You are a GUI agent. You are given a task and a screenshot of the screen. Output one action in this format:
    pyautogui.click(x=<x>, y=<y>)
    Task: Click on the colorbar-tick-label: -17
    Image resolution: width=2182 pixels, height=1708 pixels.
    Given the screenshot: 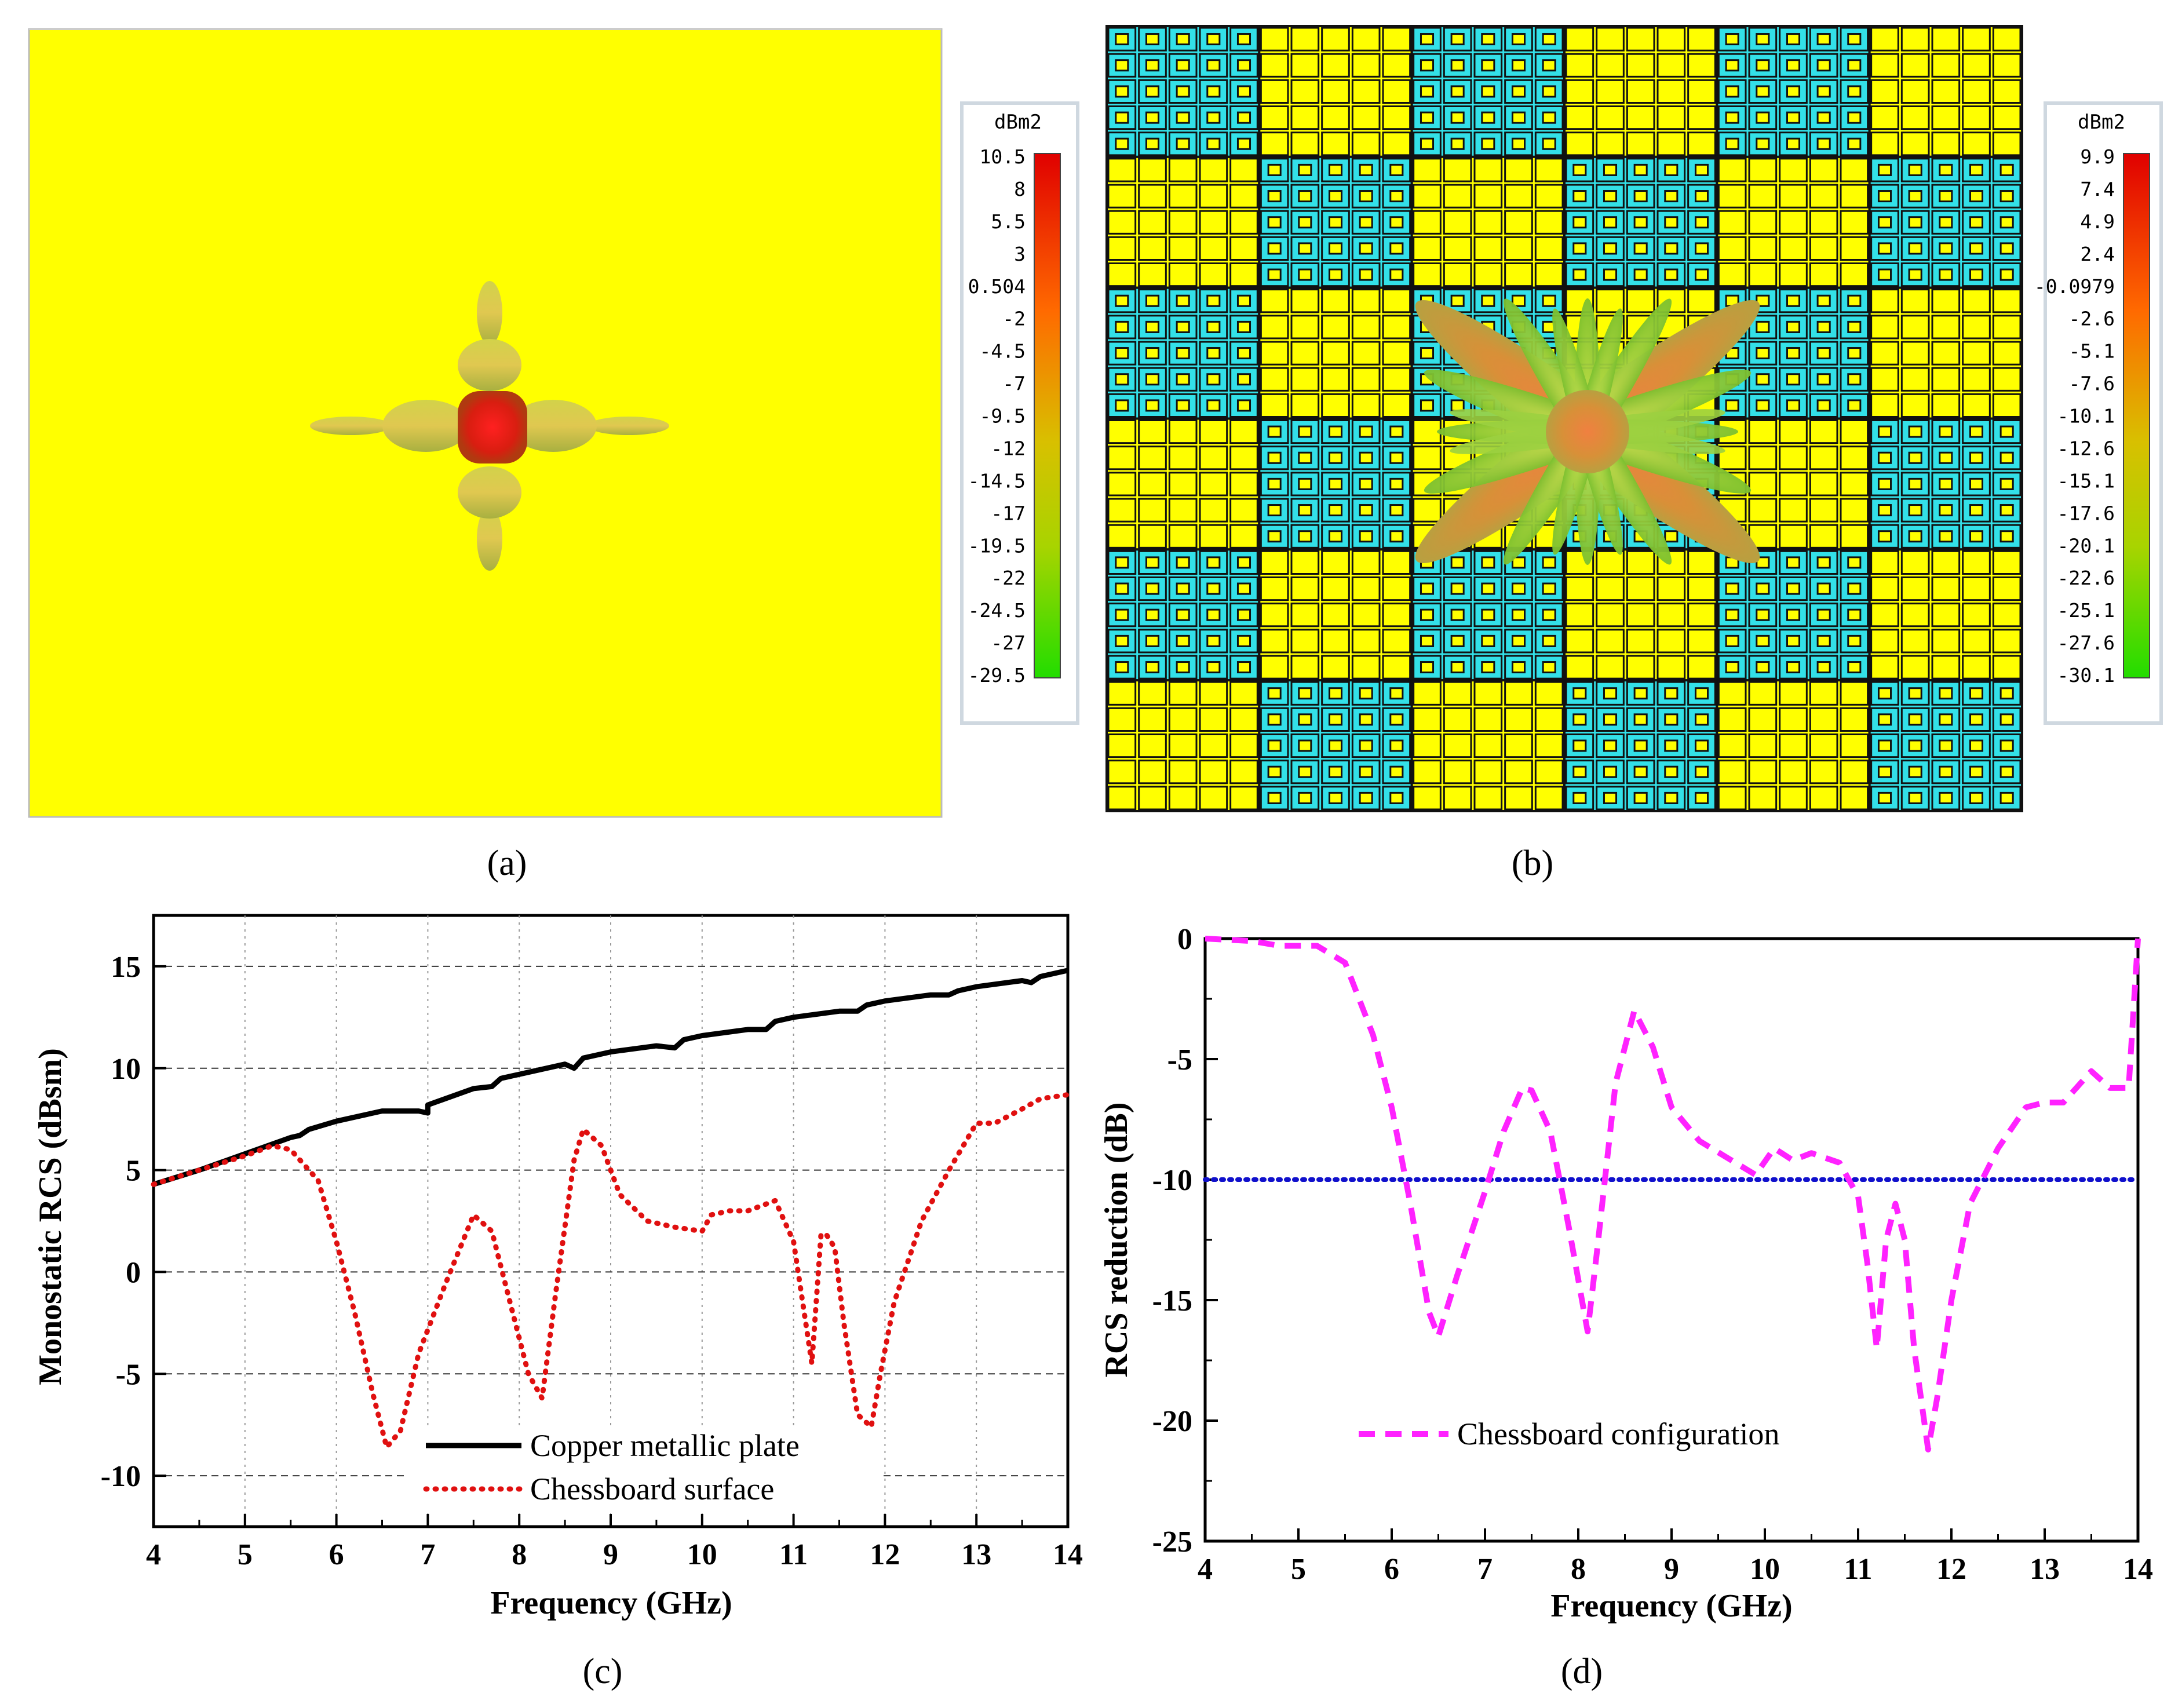 What is the action you would take?
    pyautogui.click(x=1008, y=513)
    